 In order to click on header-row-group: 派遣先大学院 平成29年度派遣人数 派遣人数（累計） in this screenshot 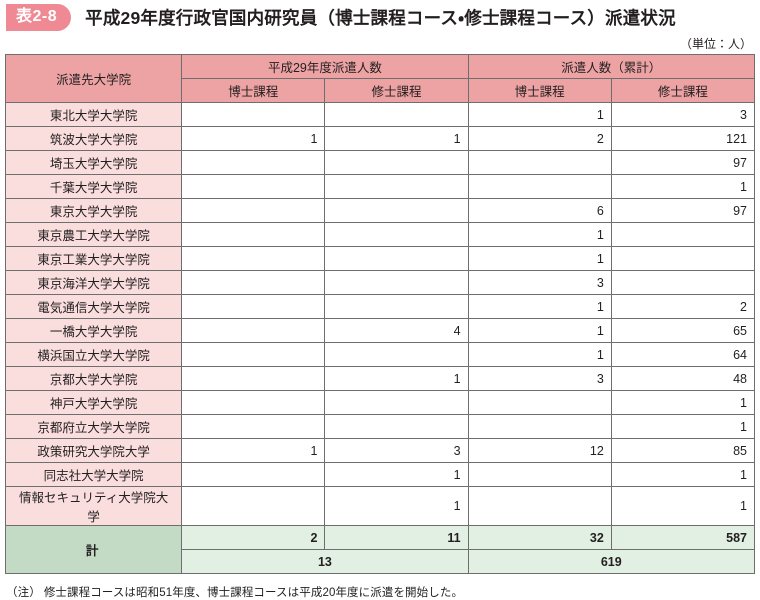, I will do `click(380, 78)`.